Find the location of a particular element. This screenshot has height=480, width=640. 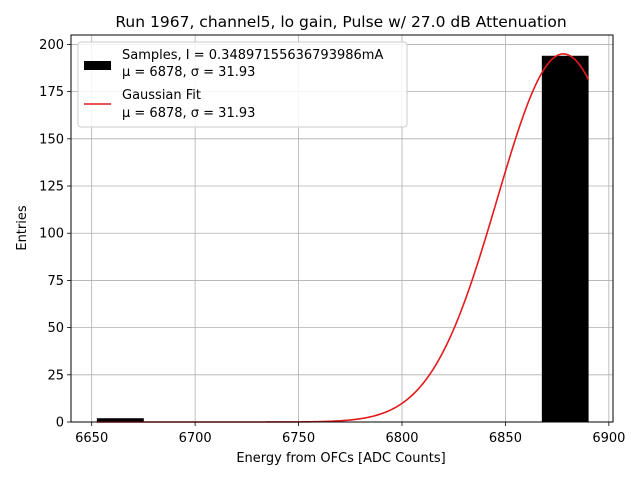

y-tick-label: 175 is located at coordinates (51, 92).